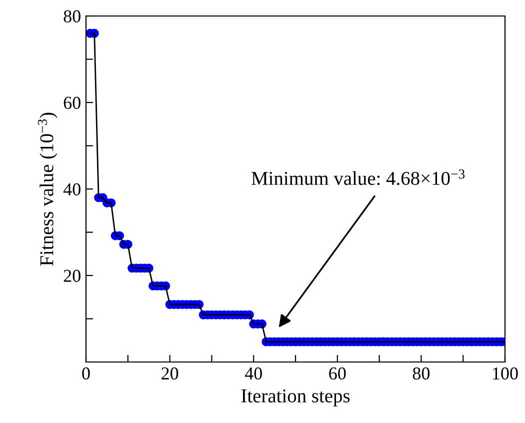 This screenshot has height=423, width=525. Describe the element at coordinates (72, 16) in the screenshot. I see `y-tick-label: 80` at that location.